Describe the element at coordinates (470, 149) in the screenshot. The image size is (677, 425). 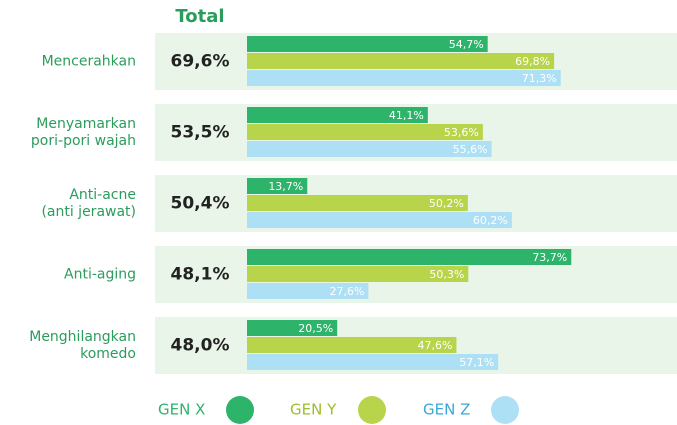
I see `value-label: 55,6%` at that location.